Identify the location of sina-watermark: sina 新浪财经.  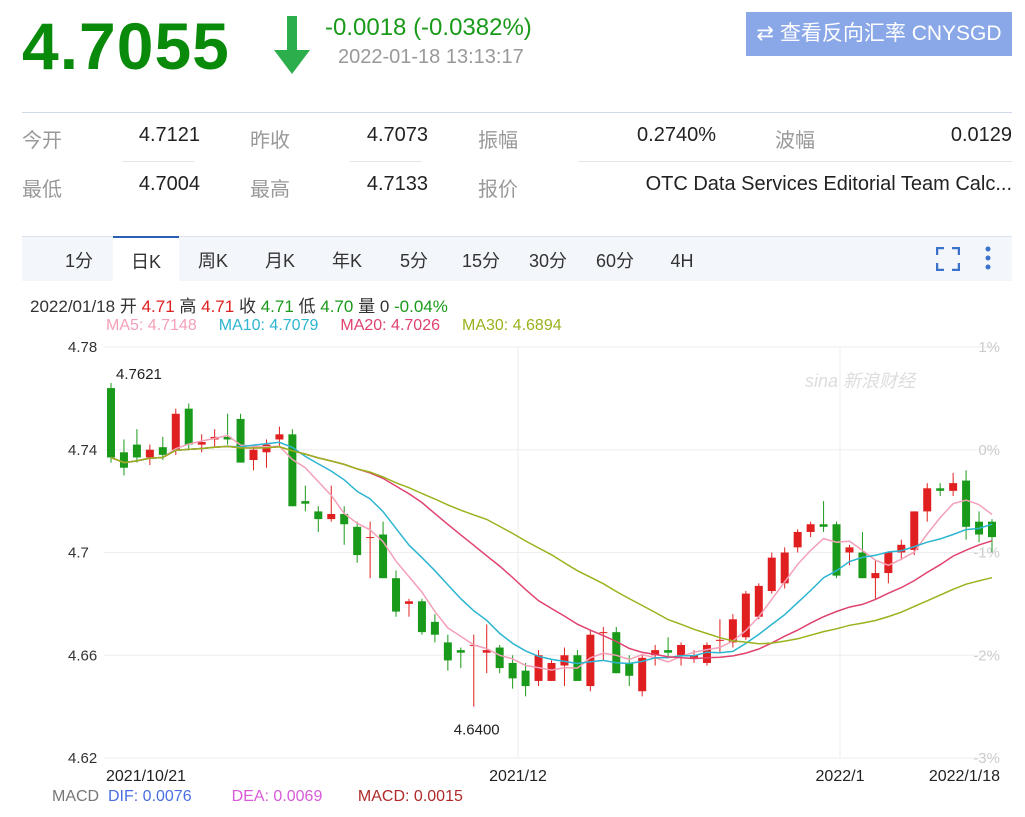
(861, 381).